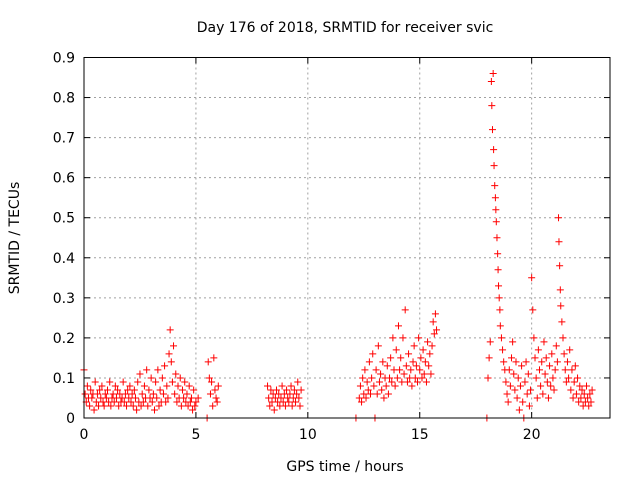  Describe the element at coordinates (84, 435) in the screenshot. I see `x-tick-label: 0` at that location.